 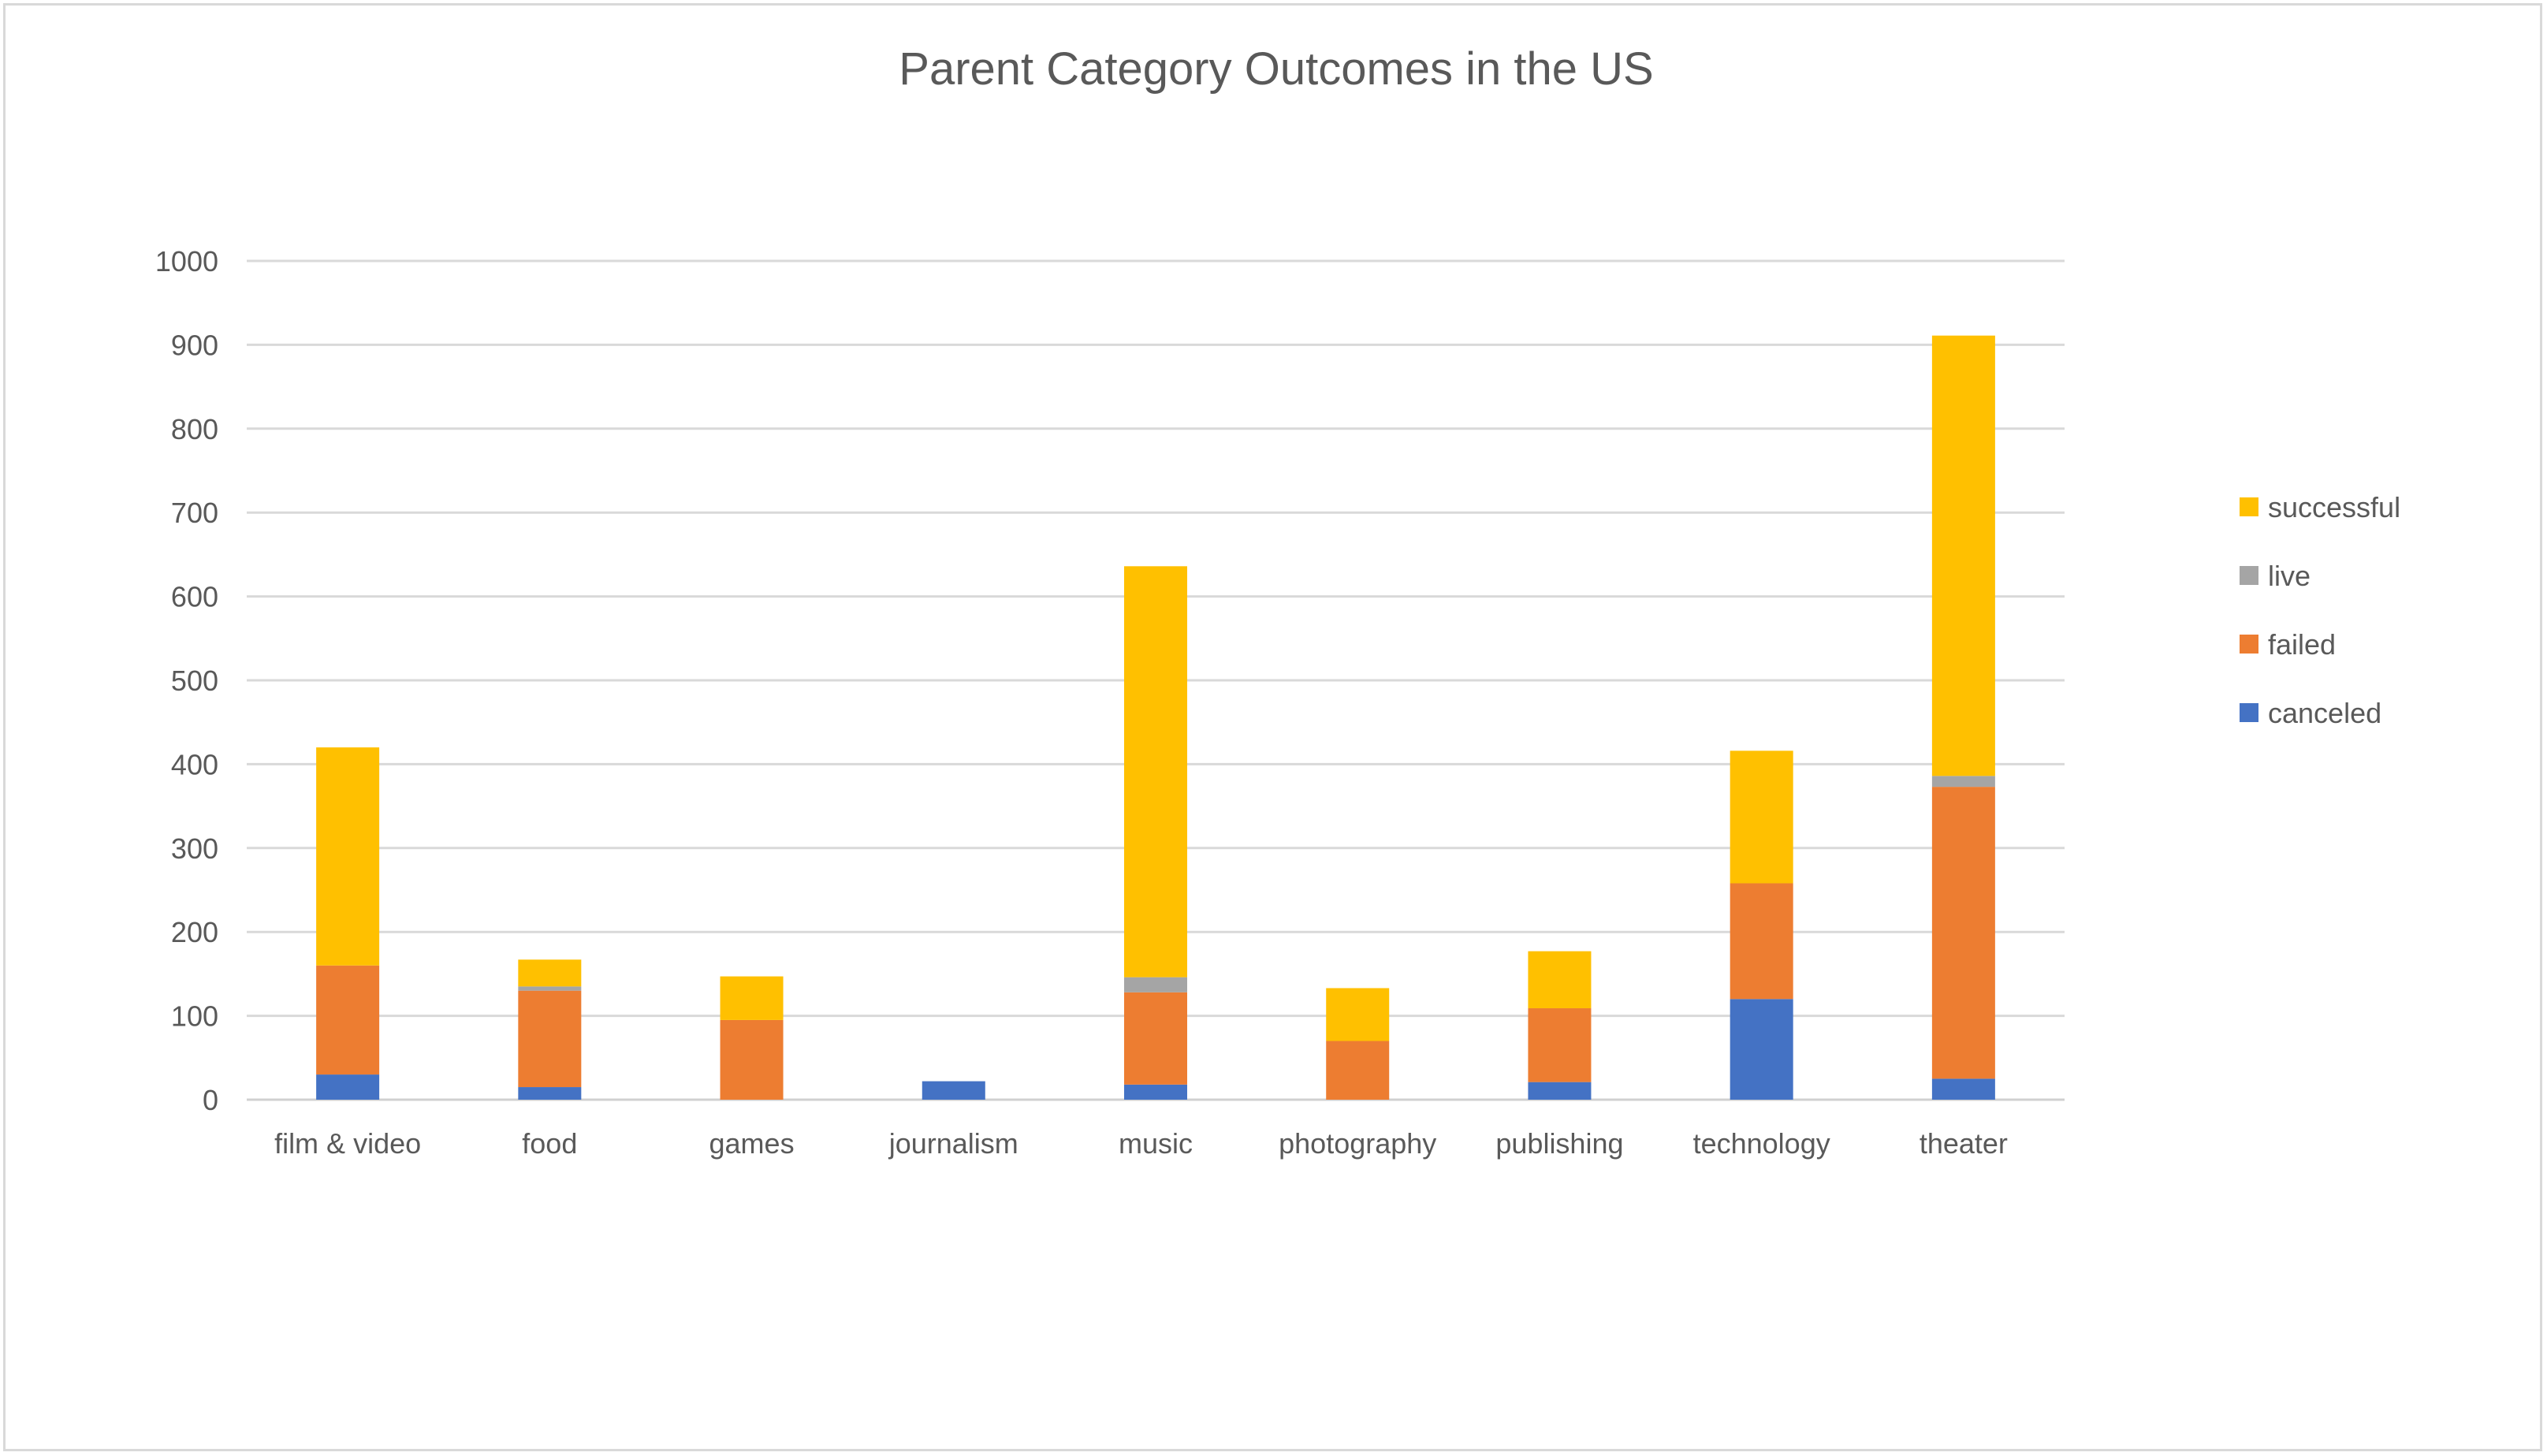 What do you see at coordinates (194, 932) in the screenshot?
I see `y-tick-label: 200` at bounding box center [194, 932].